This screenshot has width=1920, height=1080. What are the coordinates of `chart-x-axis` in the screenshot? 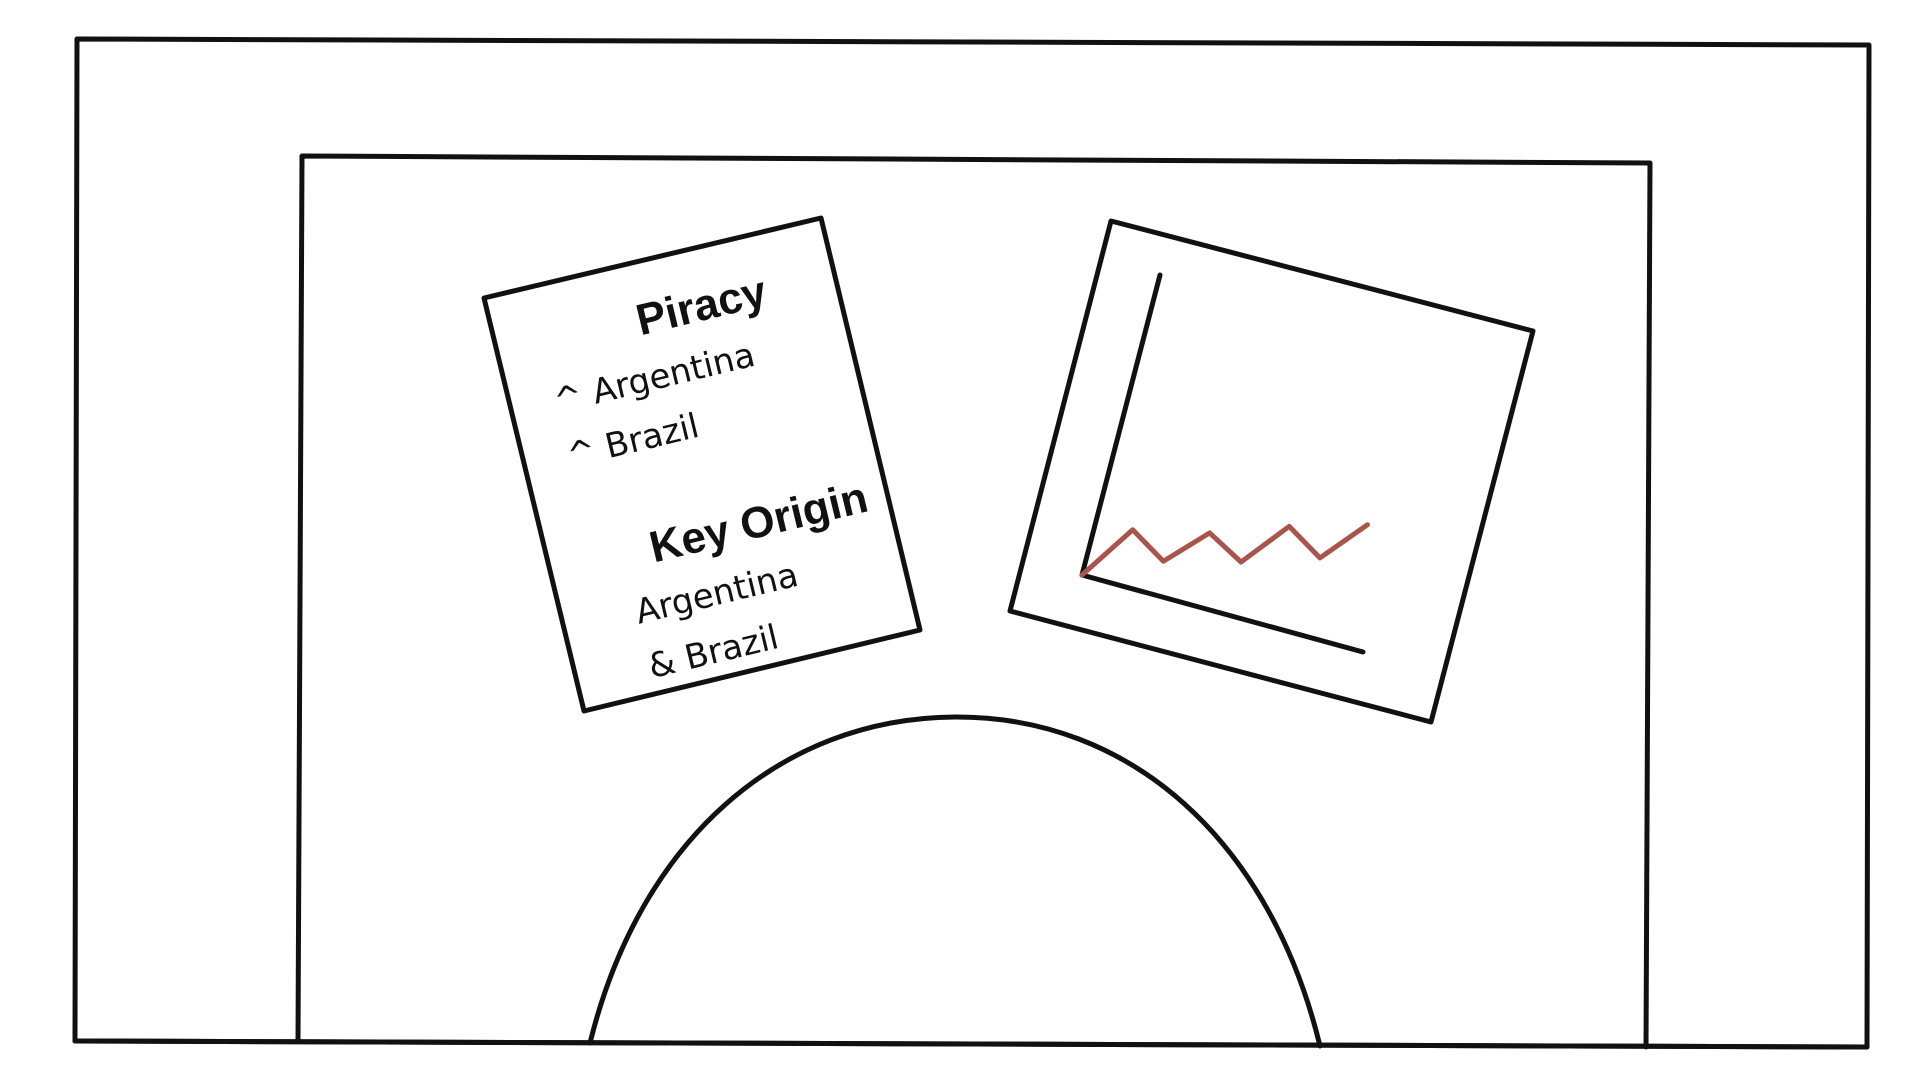 It's located at (1222, 613).